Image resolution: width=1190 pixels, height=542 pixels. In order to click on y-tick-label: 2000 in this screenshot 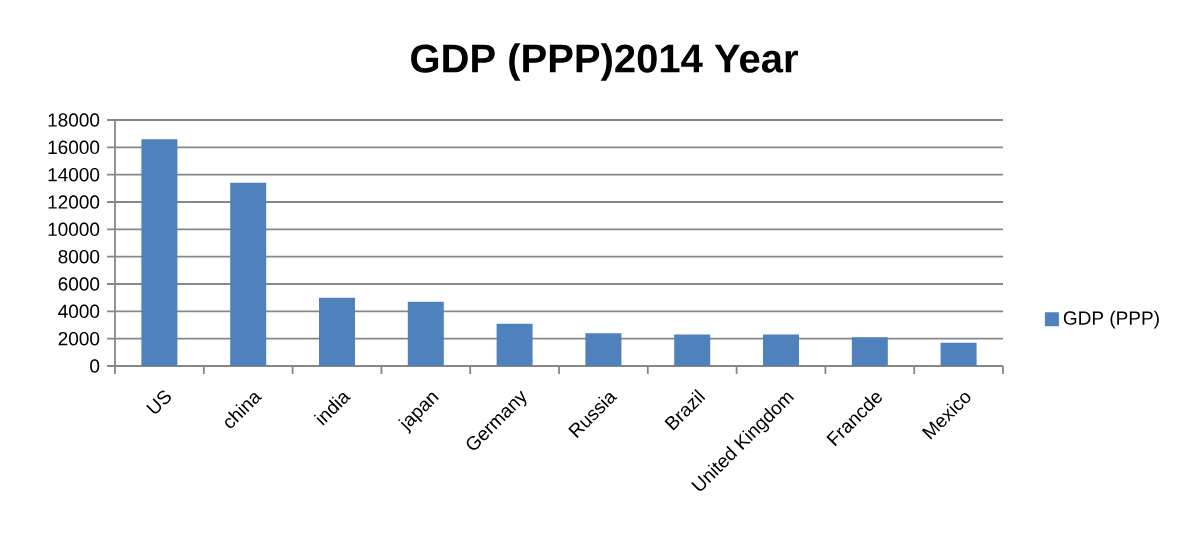, I will do `click(79, 338)`.